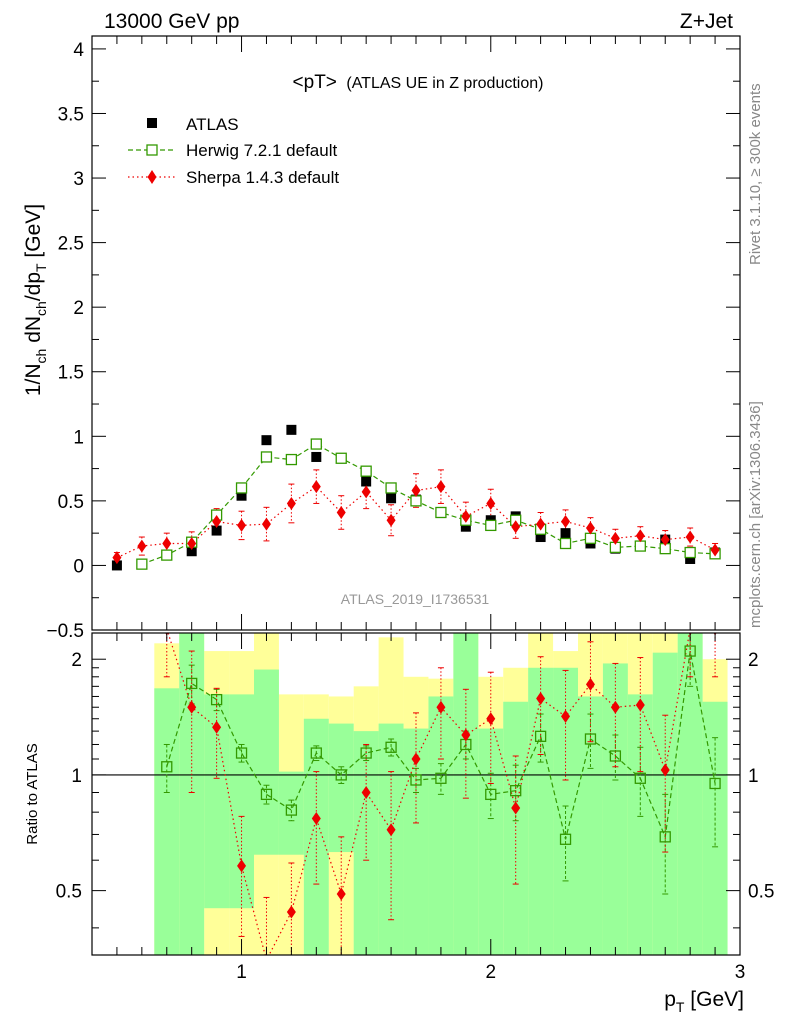 Image resolution: width=786 pixels, height=1024 pixels. What do you see at coordinates (755, 514) in the screenshot?
I see `mcplots-label: mcplots.cern.ch [arXiv:1306.3436]` at bounding box center [755, 514].